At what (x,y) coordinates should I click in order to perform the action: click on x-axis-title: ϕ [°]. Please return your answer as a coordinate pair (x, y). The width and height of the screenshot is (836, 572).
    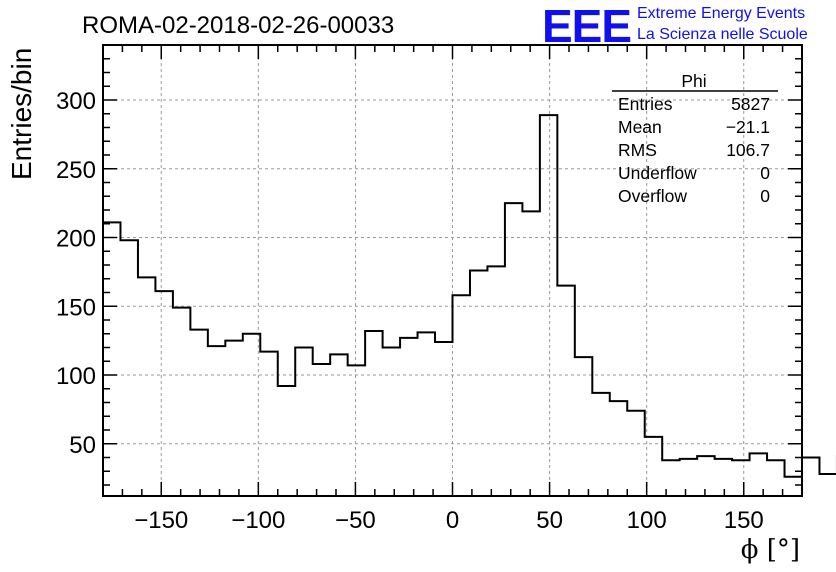
    Looking at the image, I should click on (770, 550).